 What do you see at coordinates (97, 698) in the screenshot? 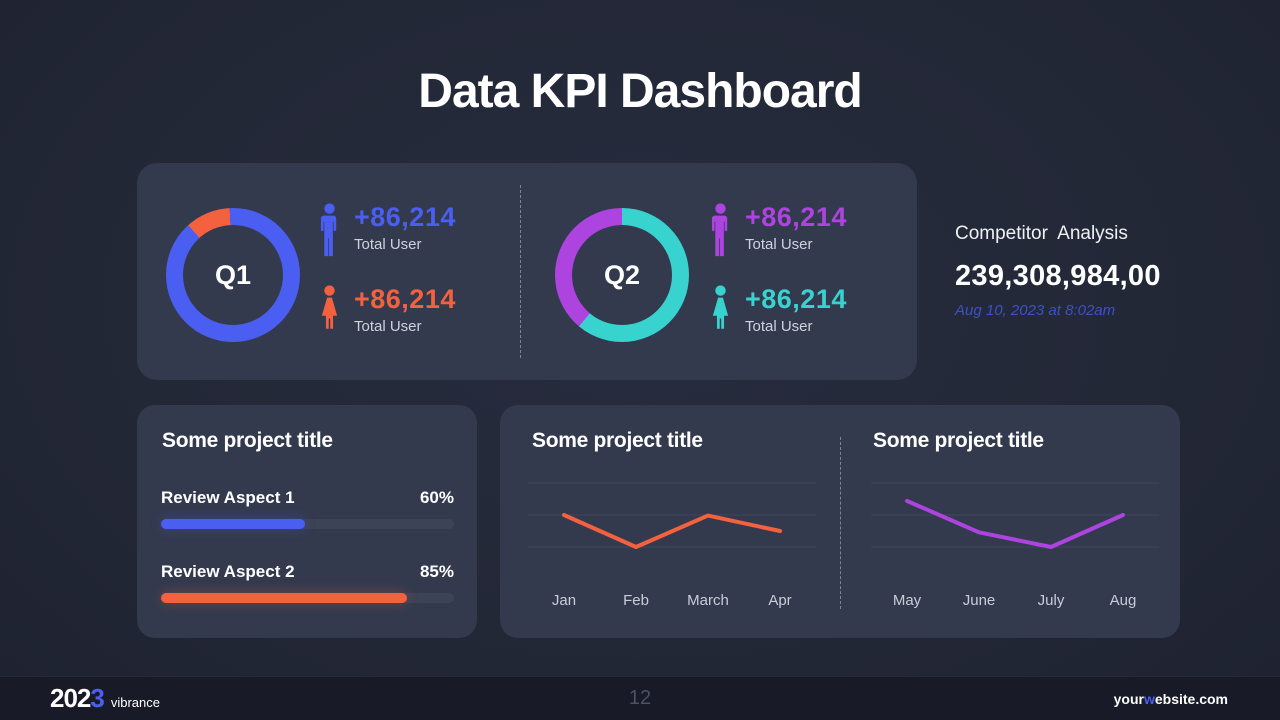
I see `logo-year-accent: 3` at bounding box center [97, 698].